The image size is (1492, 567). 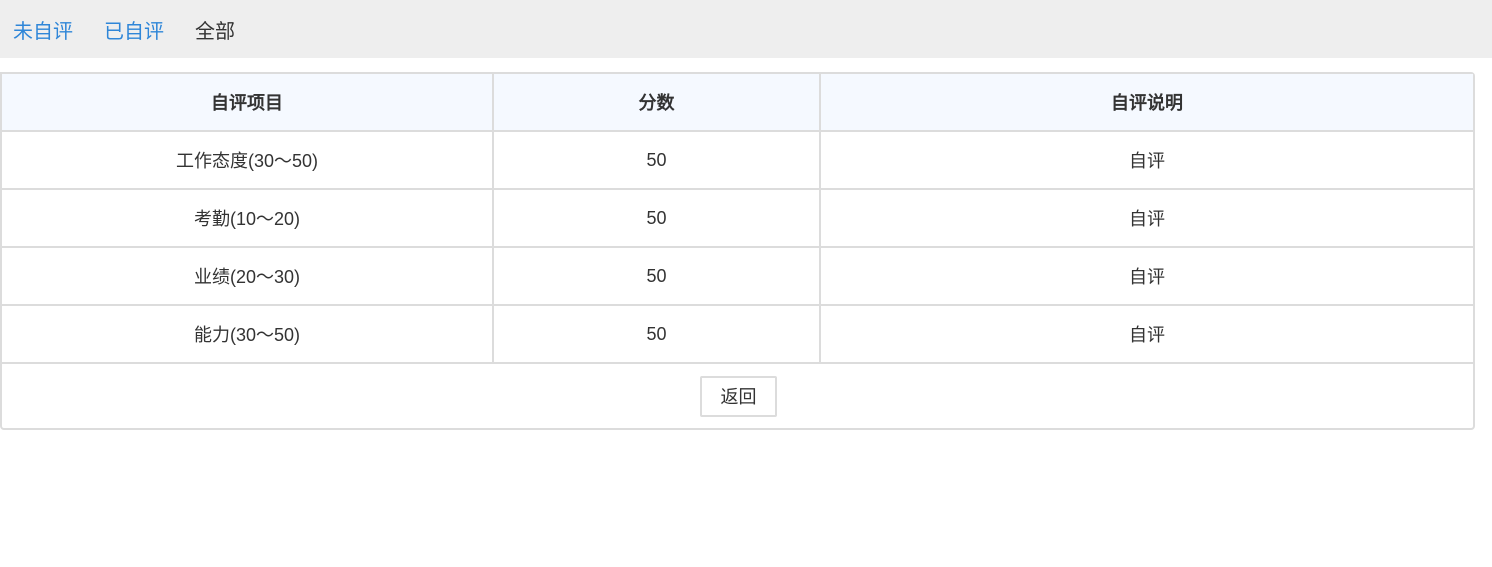 I want to click on tab-evaluated: 已自评, so click(x=134, y=31).